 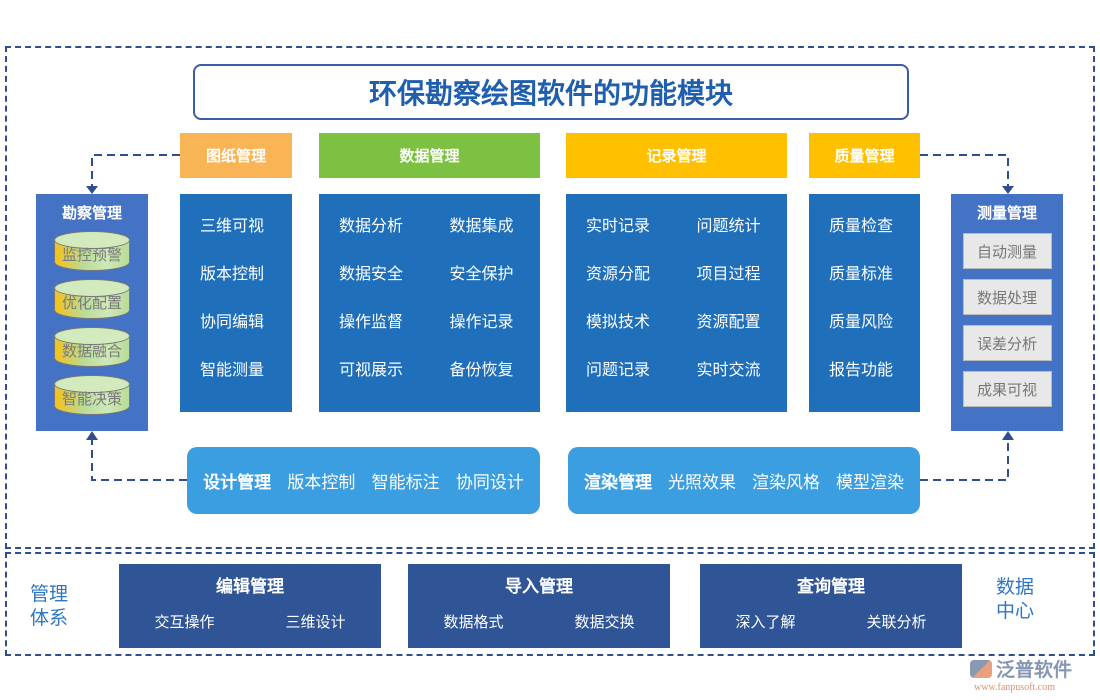 I want to click on tab-header: 数据管理, so click(x=429, y=155).